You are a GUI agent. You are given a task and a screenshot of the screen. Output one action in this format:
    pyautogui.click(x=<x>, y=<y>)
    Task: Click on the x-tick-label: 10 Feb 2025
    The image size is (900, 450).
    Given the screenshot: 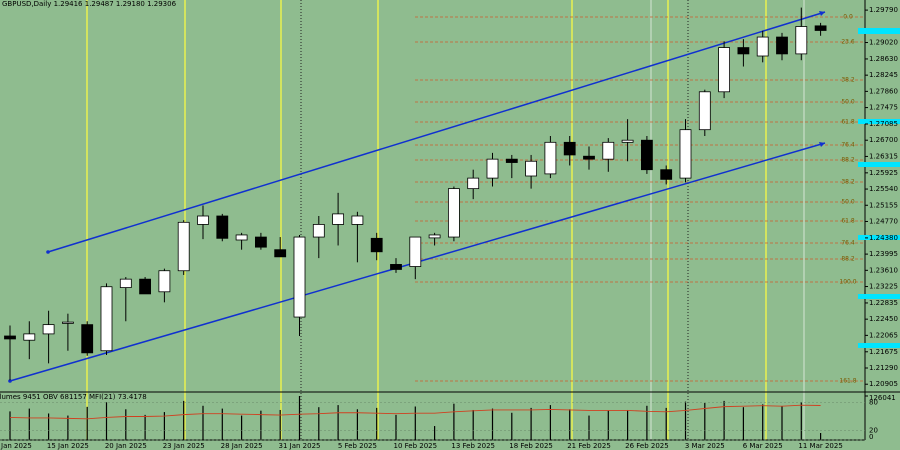 What is the action you would take?
    pyautogui.click(x=416, y=446)
    